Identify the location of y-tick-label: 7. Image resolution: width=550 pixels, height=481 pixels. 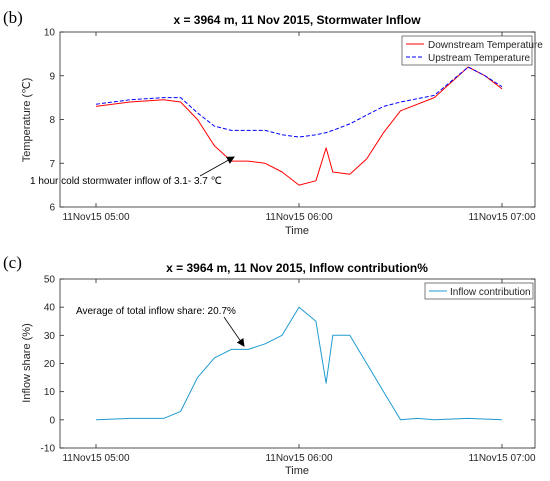
(52, 164).